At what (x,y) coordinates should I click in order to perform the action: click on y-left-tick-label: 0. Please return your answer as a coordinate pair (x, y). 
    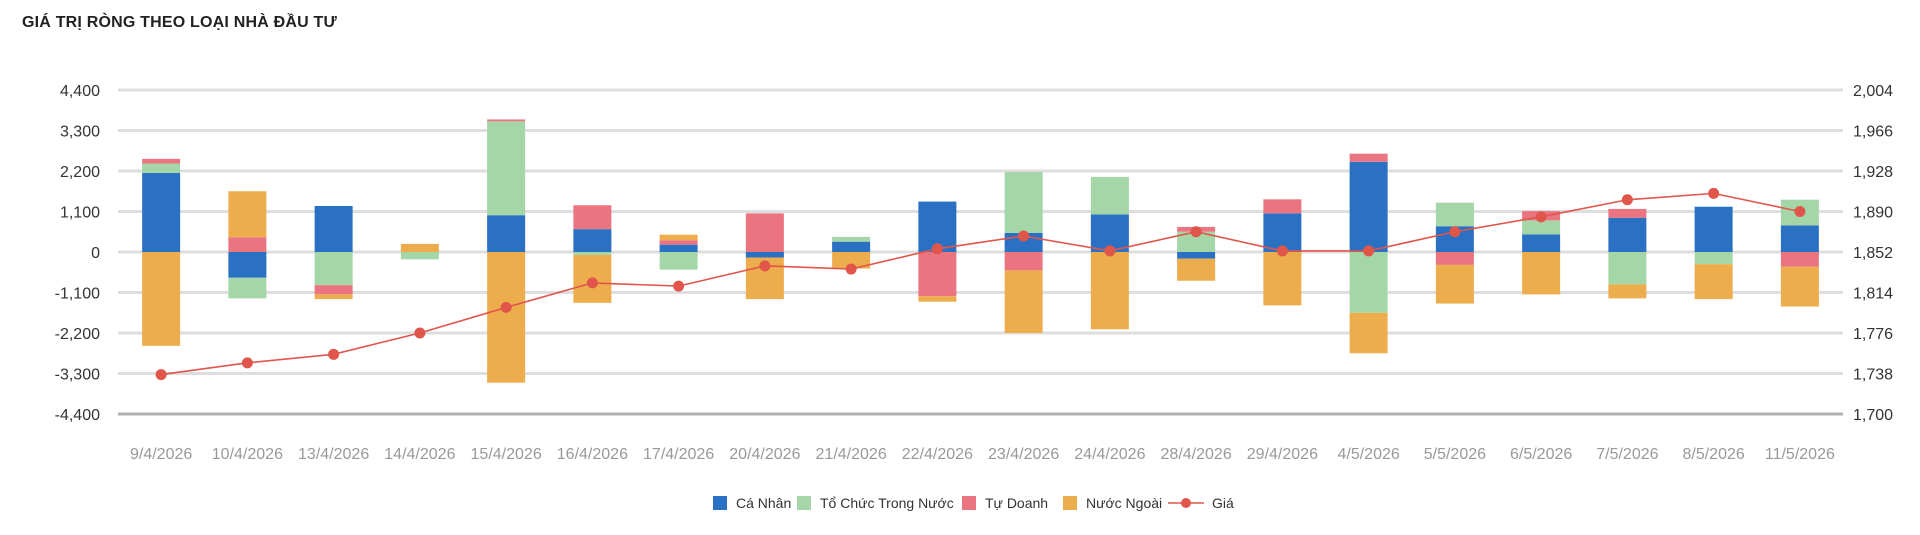
    Looking at the image, I should click on (95, 253).